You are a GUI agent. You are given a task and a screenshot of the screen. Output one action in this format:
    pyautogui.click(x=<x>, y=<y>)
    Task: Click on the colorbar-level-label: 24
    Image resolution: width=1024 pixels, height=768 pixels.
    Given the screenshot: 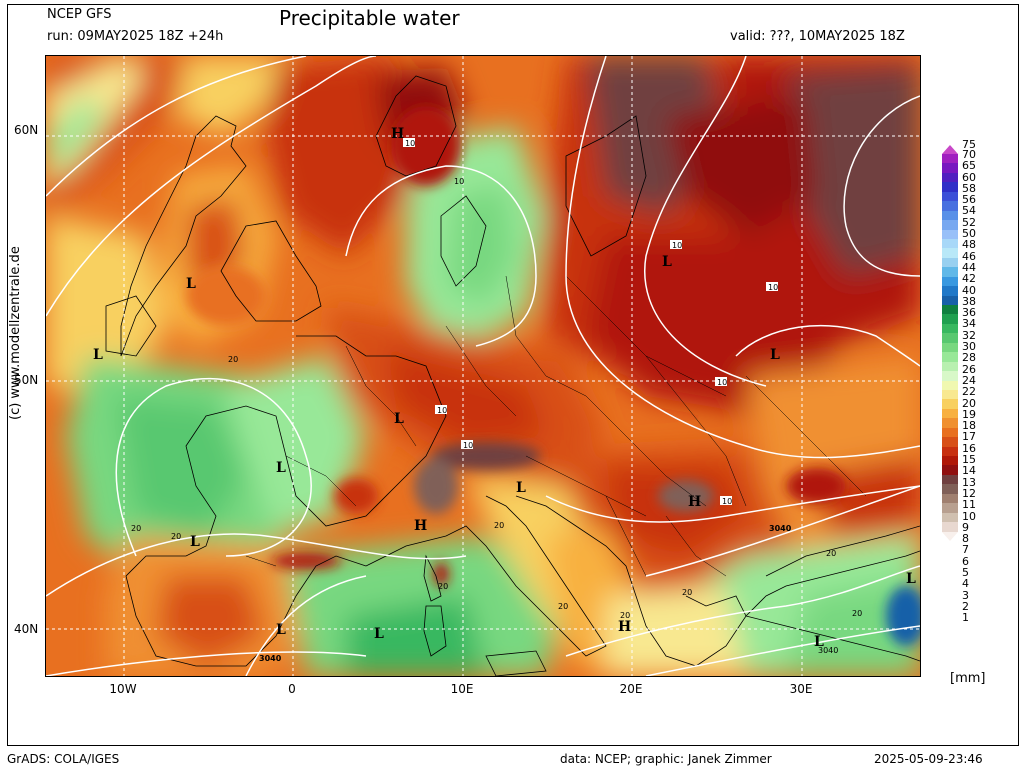 What is the action you would take?
    pyautogui.click(x=969, y=380)
    